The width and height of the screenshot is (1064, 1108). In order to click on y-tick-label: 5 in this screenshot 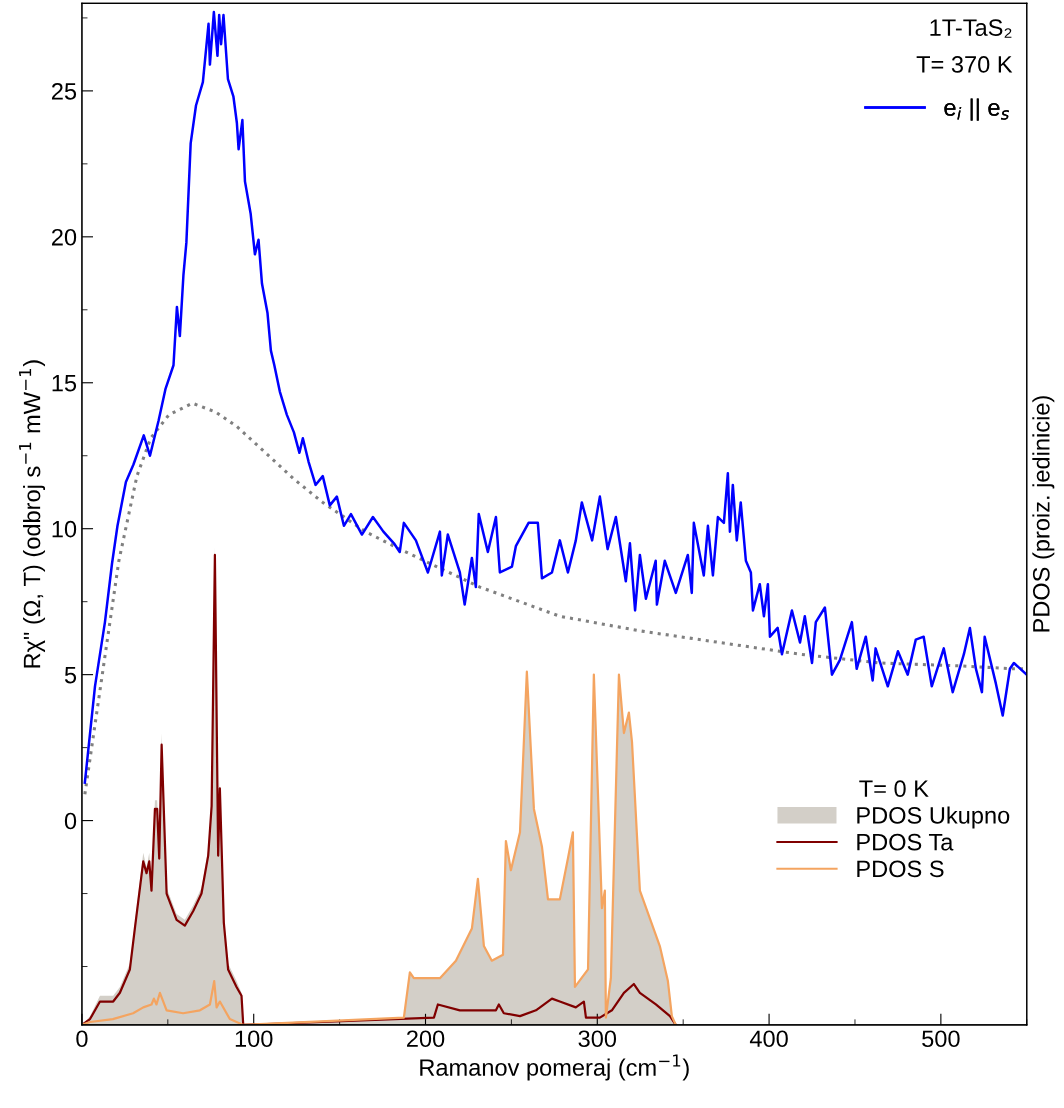, I will do `click(70, 675)`.